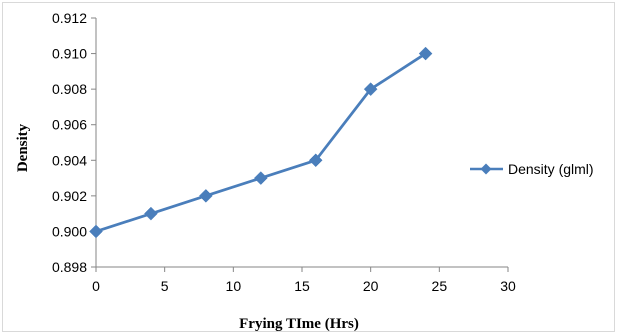 Image resolution: width=619 pixels, height=336 pixels. I want to click on y-axis-title: Density, so click(23, 147).